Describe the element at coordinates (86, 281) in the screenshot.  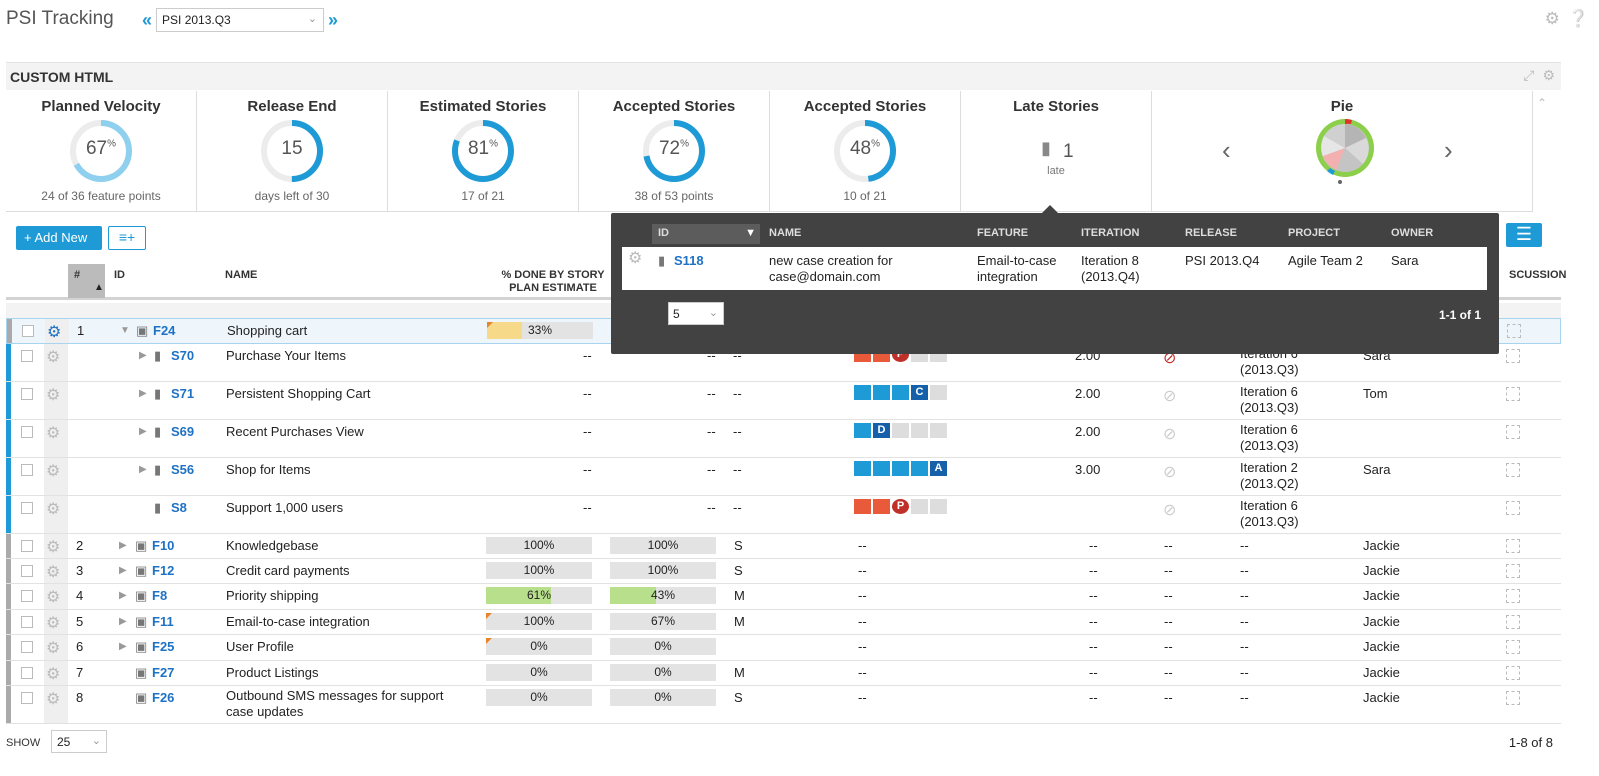
I see `rank-column-header: # ▲` at that location.